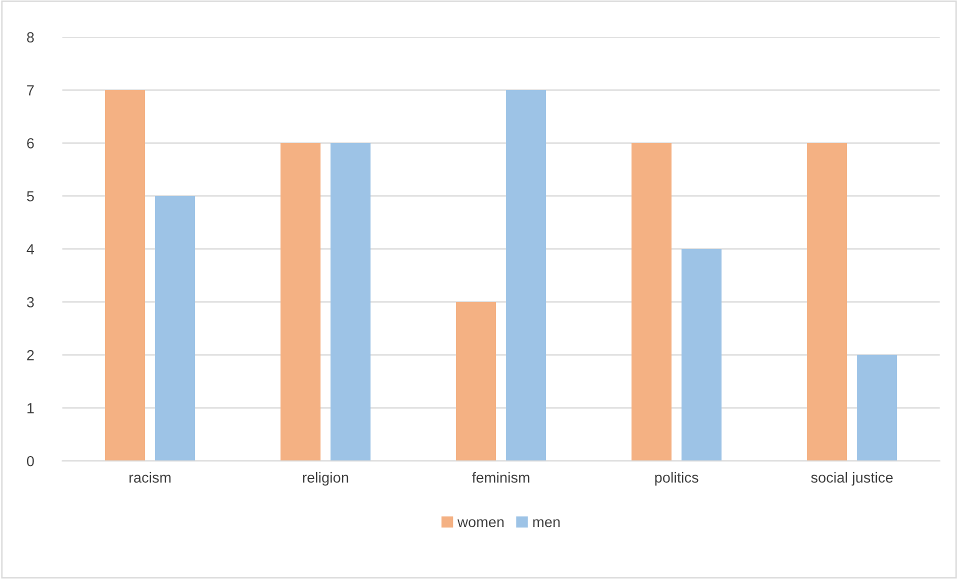  What do you see at coordinates (30, 302) in the screenshot?
I see `y-tick-label: 3` at bounding box center [30, 302].